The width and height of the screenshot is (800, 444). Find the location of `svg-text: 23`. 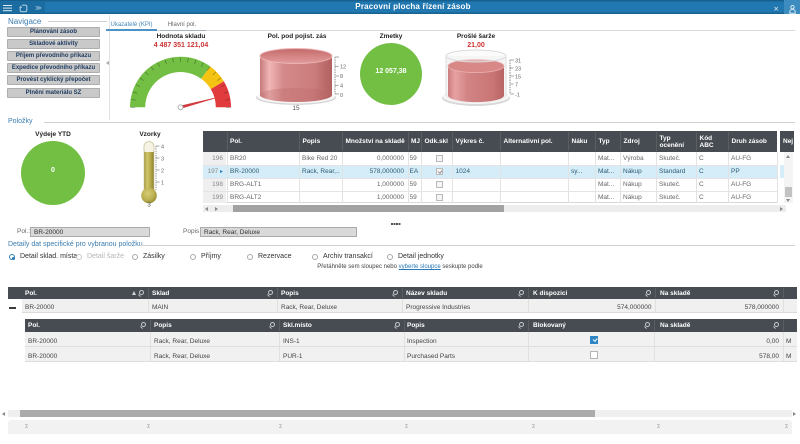

svg-text: 23 is located at coordinates (518, 70).